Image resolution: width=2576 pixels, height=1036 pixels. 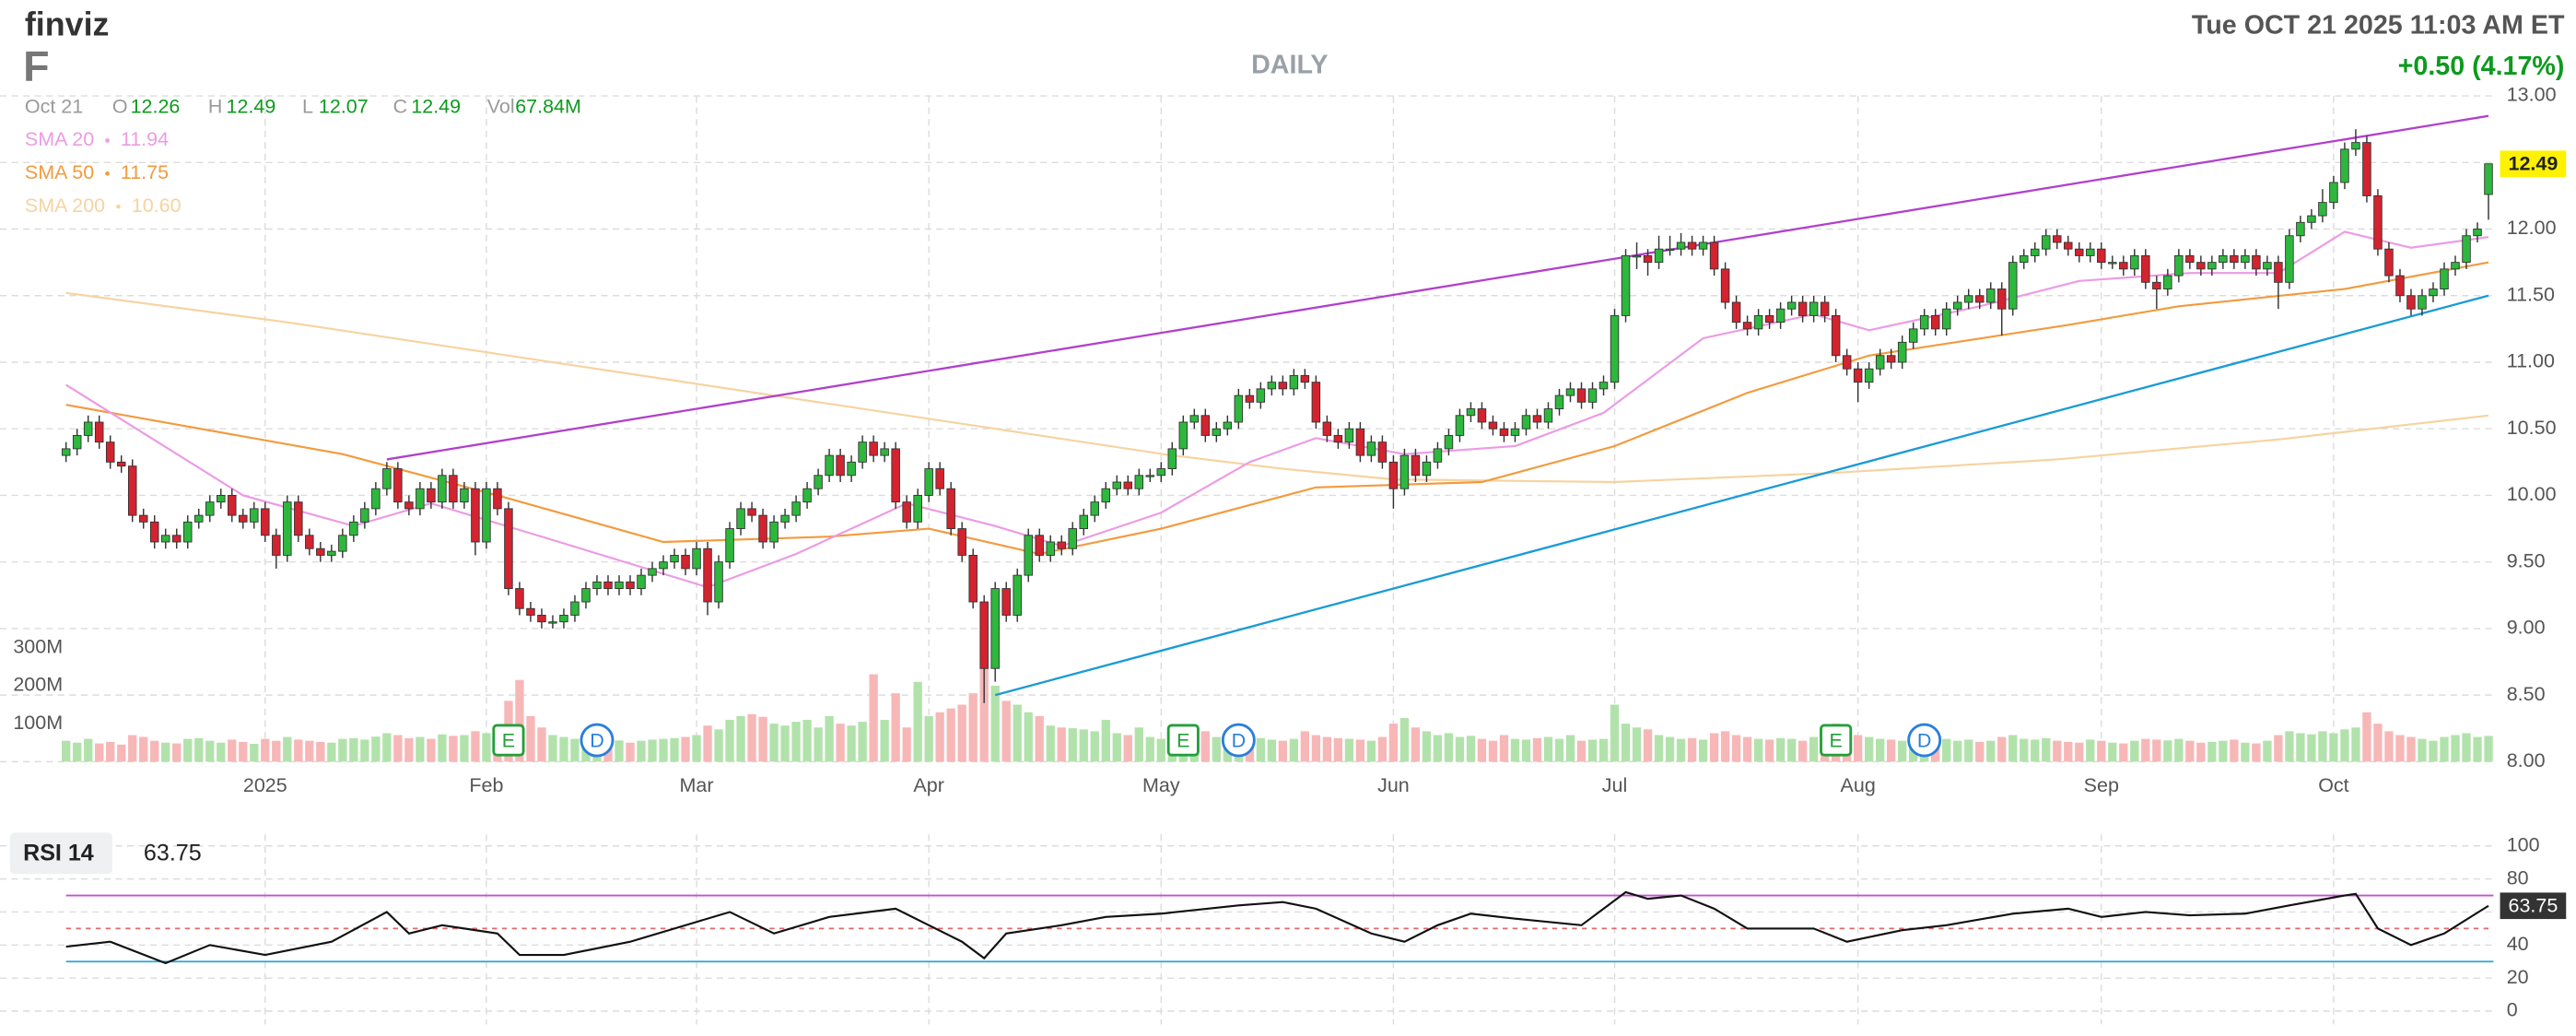 I want to click on y-tick-label: 9.00, so click(x=2526, y=628).